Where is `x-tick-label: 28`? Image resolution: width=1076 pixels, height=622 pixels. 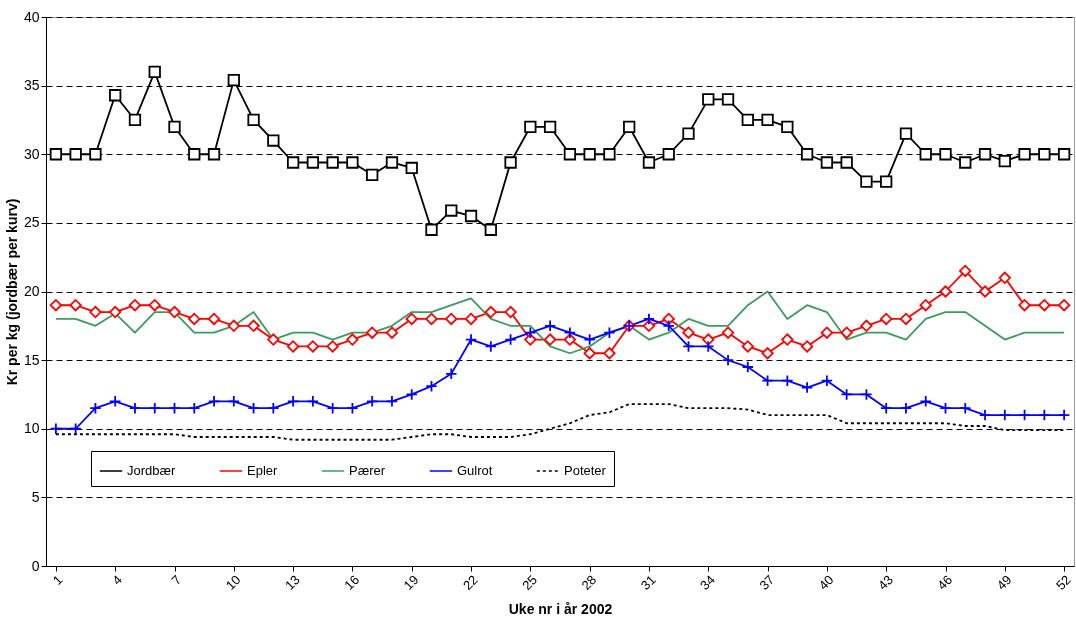
x-tick-label: 28 is located at coordinates (589, 582).